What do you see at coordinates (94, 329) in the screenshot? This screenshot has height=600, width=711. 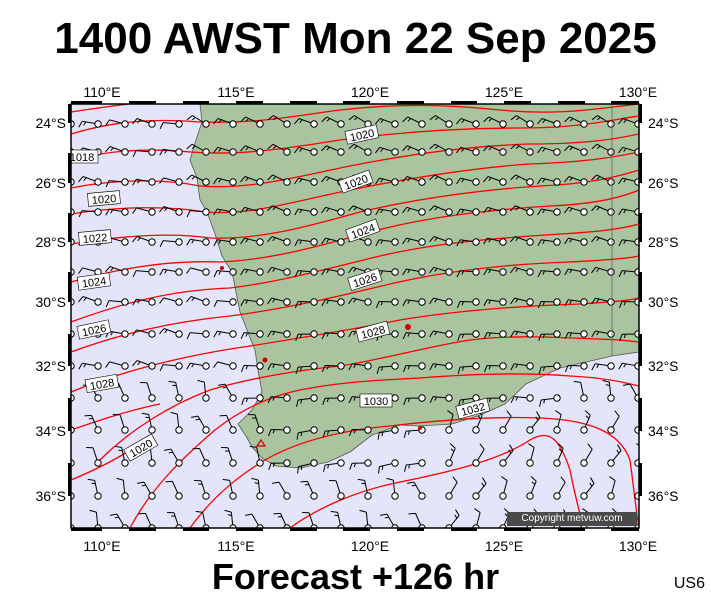 I see `isobar-label: 1026` at bounding box center [94, 329].